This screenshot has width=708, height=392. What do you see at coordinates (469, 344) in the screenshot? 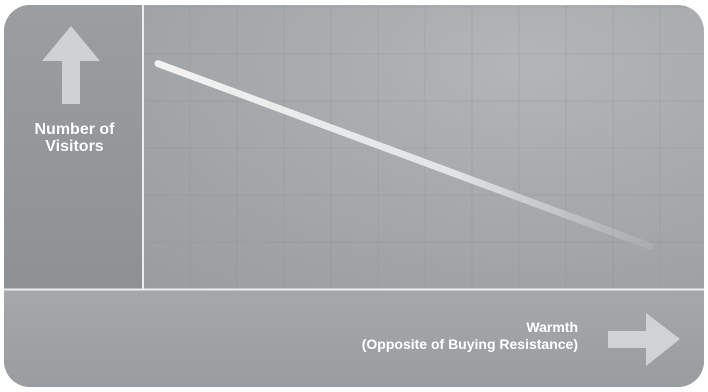
I see `x-axis-label-sub: (Opposite of Buying Resistance)` at bounding box center [469, 344].